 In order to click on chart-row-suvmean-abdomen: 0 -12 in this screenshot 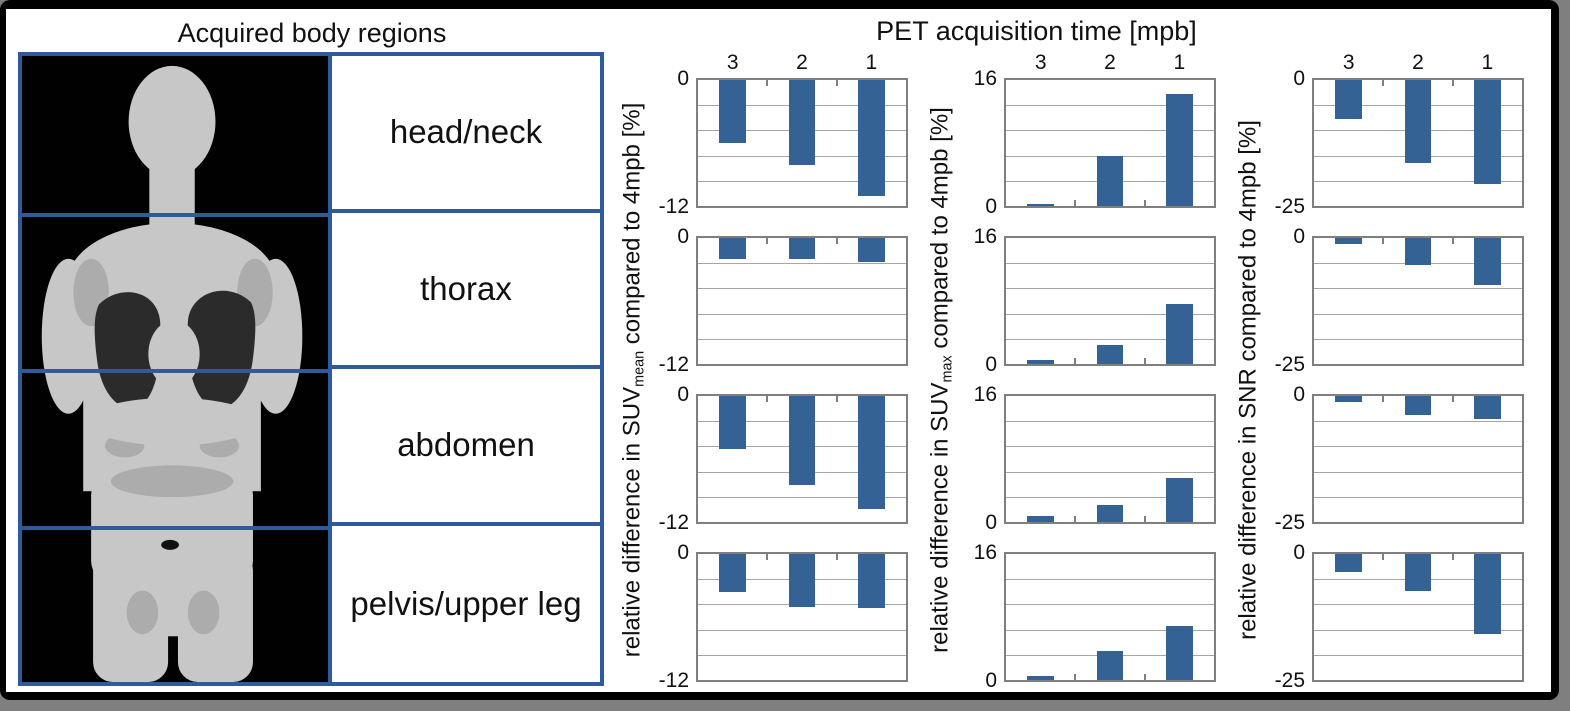, I will do `click(780, 458)`.